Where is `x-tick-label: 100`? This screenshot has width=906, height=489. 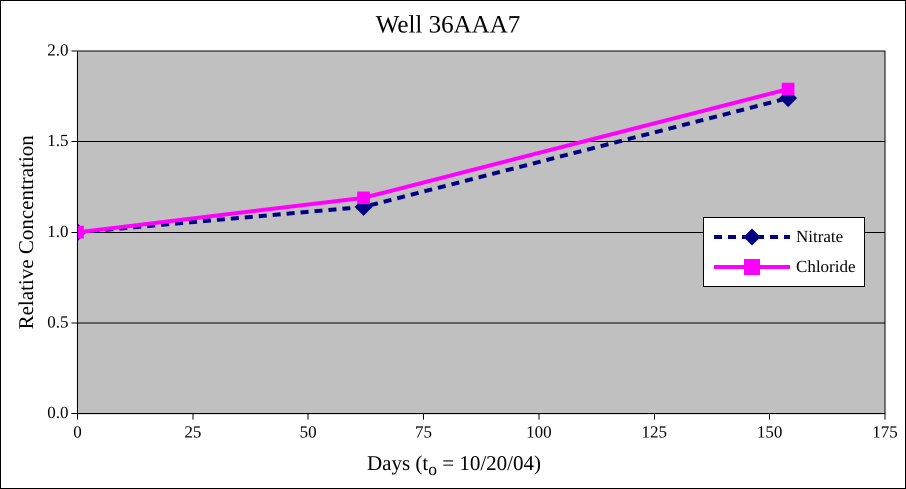
x-tick-label: 100 is located at coordinates (539, 432).